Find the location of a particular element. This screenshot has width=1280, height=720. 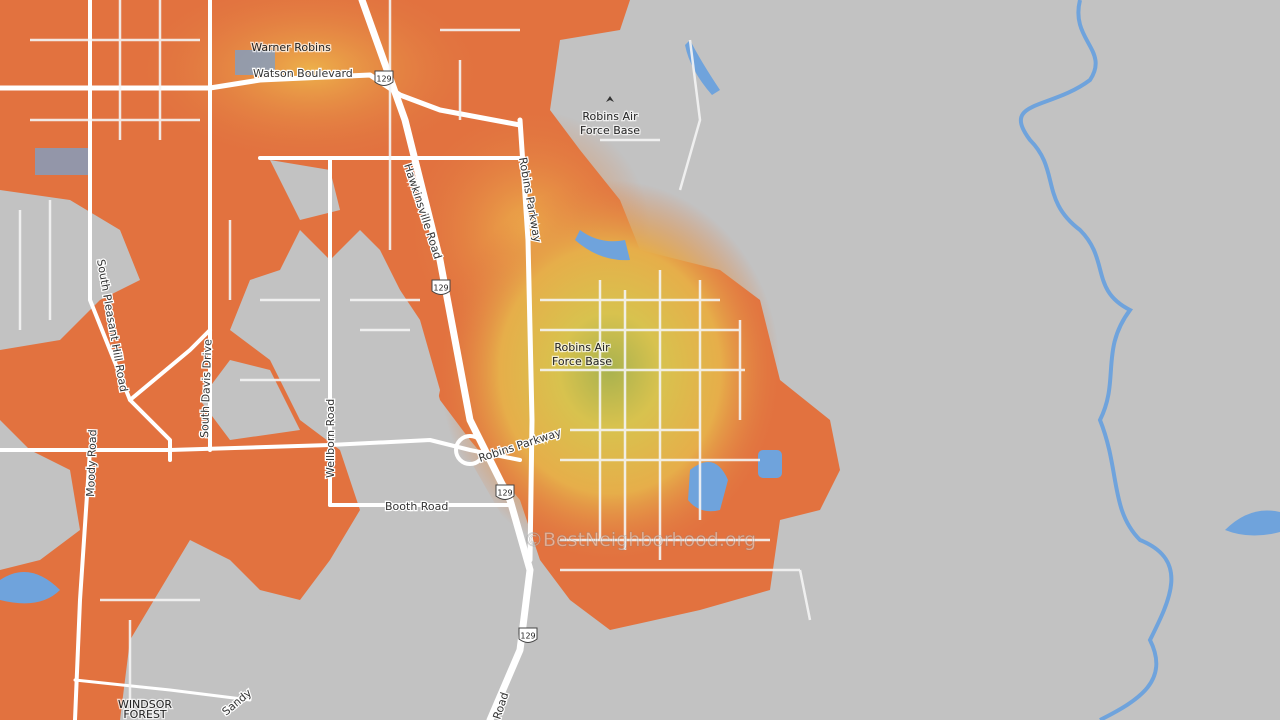

place-label: WINDSOR is located at coordinates (145, 704).